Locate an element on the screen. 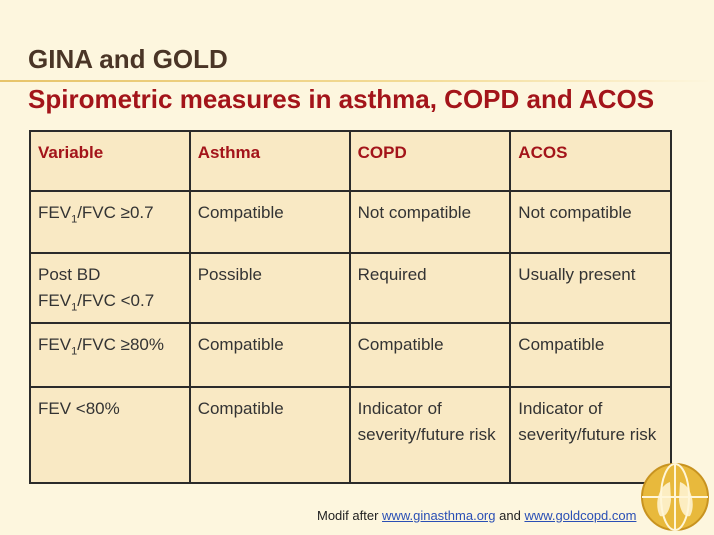  table-cell: Required is located at coordinates (430, 288).